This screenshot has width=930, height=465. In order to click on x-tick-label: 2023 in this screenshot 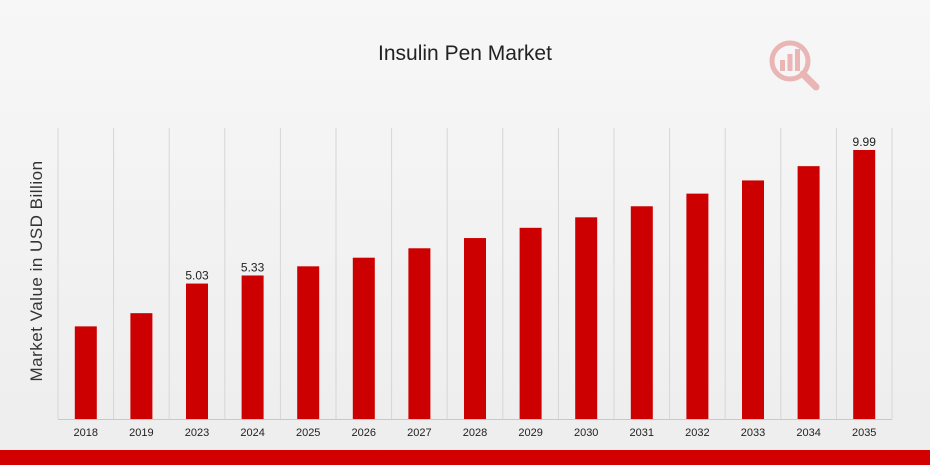, I will do `click(197, 433)`.